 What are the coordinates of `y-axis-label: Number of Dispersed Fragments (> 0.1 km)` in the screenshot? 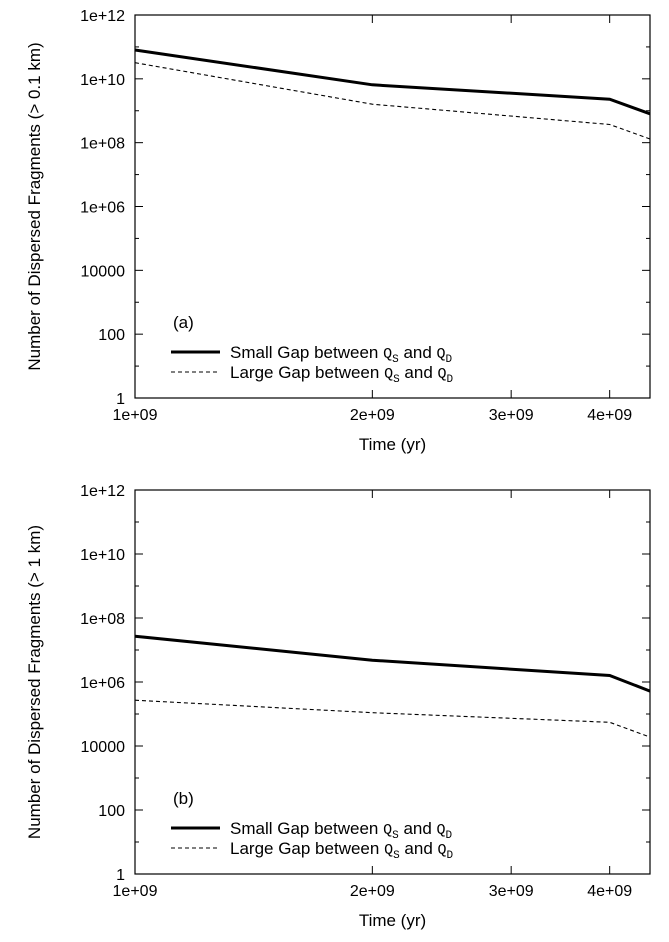 It's located at (34, 206).